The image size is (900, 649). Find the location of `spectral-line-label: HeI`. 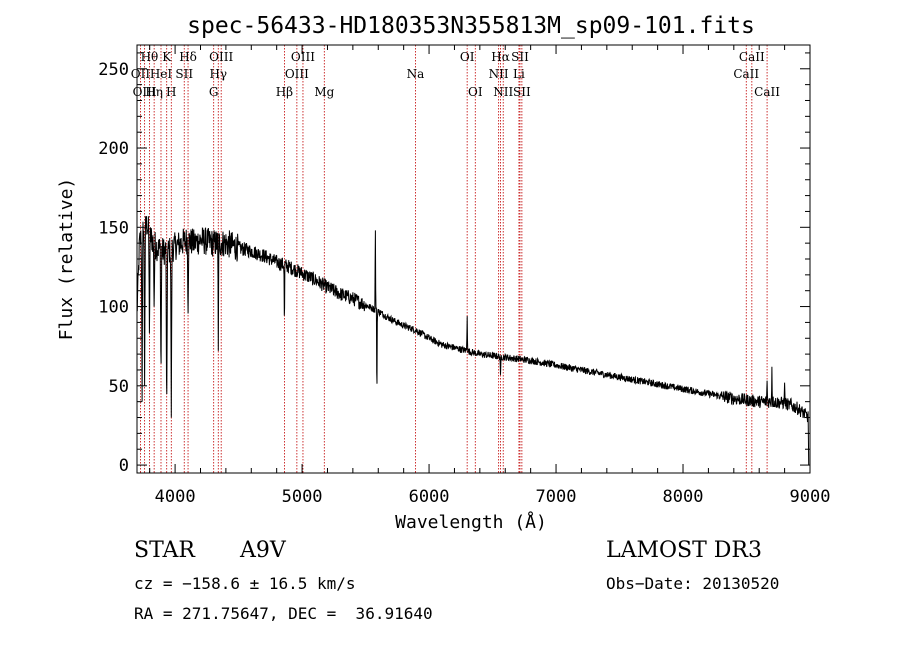

spectral-line-label: HeI is located at coordinates (161, 74).